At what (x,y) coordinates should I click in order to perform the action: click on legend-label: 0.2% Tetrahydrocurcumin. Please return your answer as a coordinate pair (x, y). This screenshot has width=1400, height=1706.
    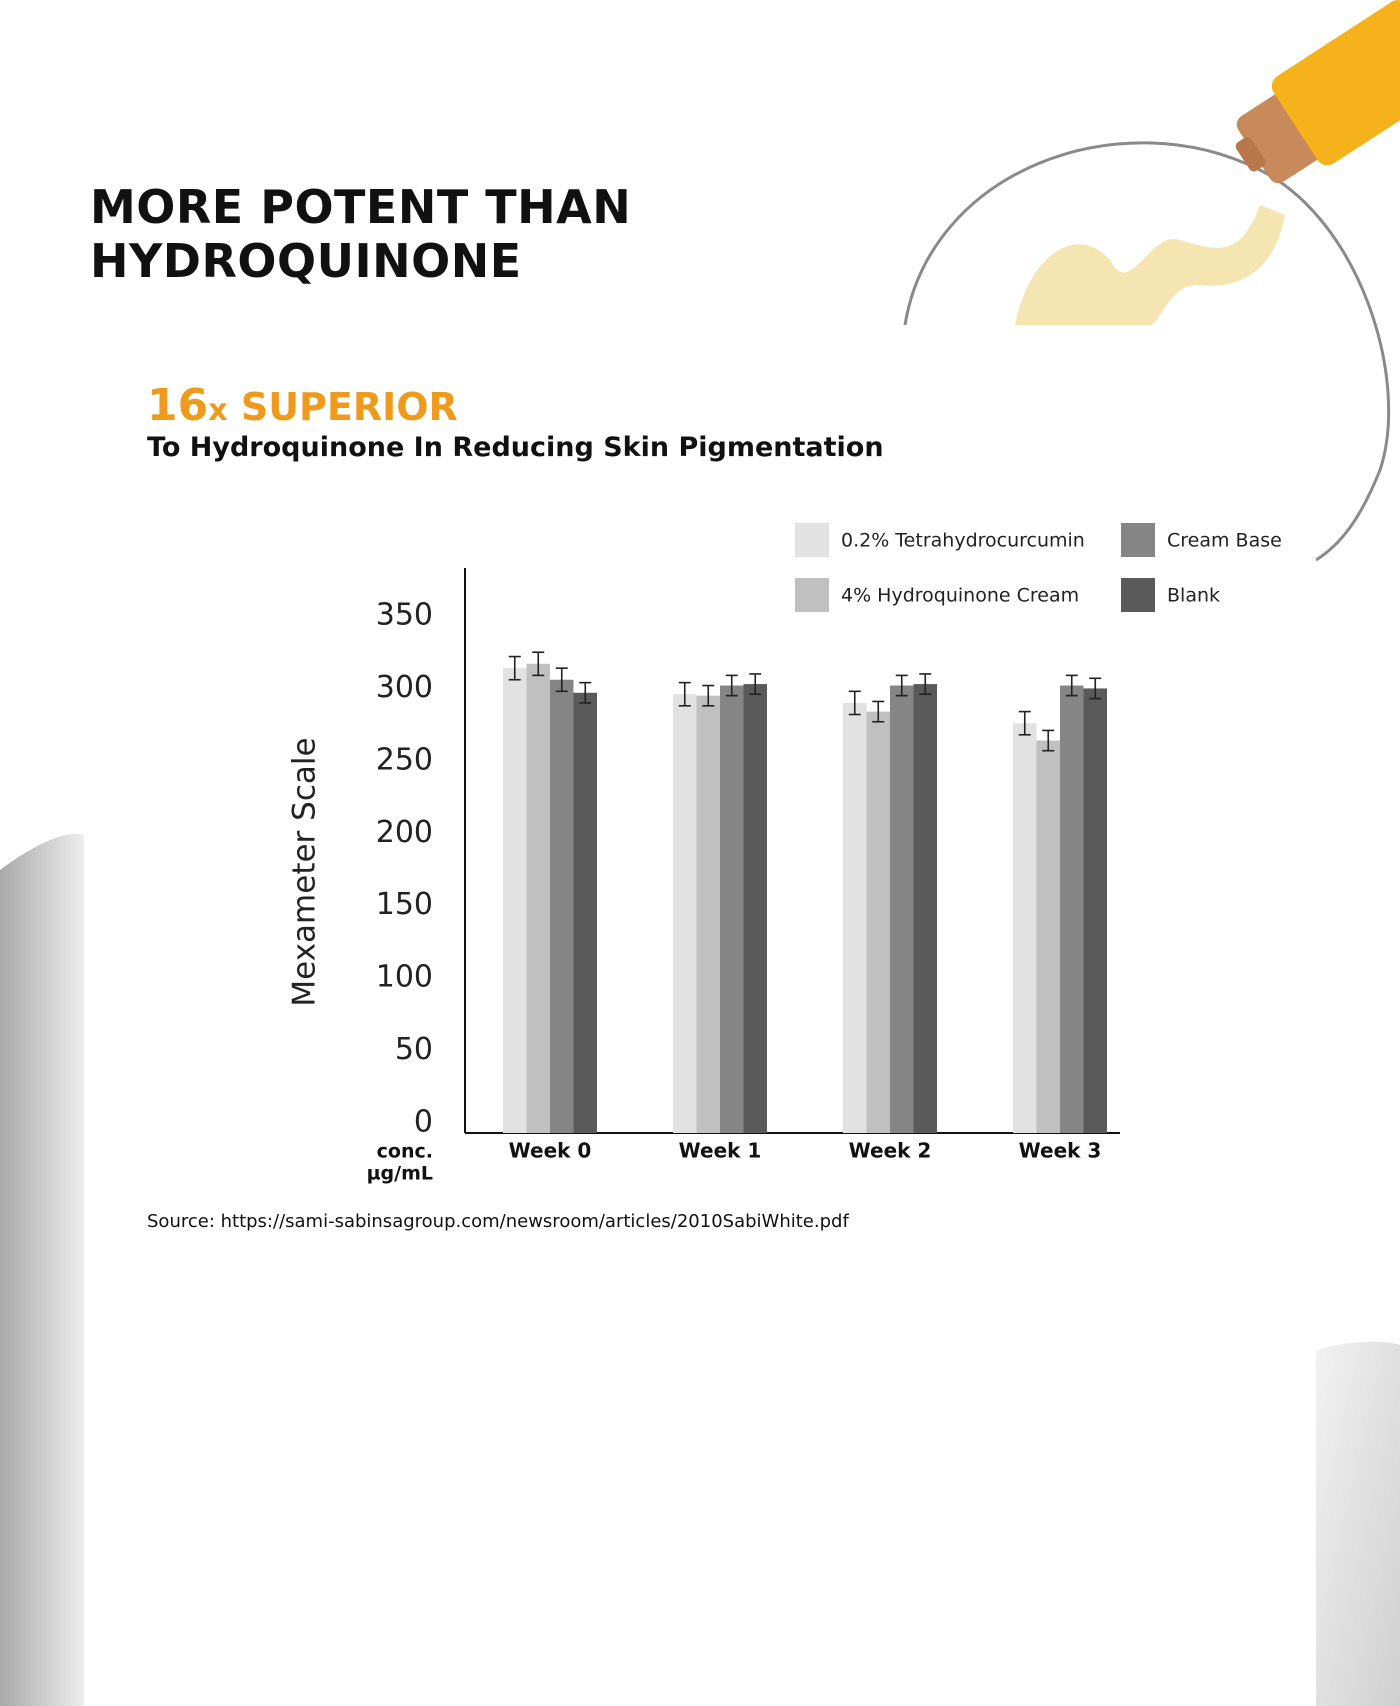
    Looking at the image, I should click on (963, 541).